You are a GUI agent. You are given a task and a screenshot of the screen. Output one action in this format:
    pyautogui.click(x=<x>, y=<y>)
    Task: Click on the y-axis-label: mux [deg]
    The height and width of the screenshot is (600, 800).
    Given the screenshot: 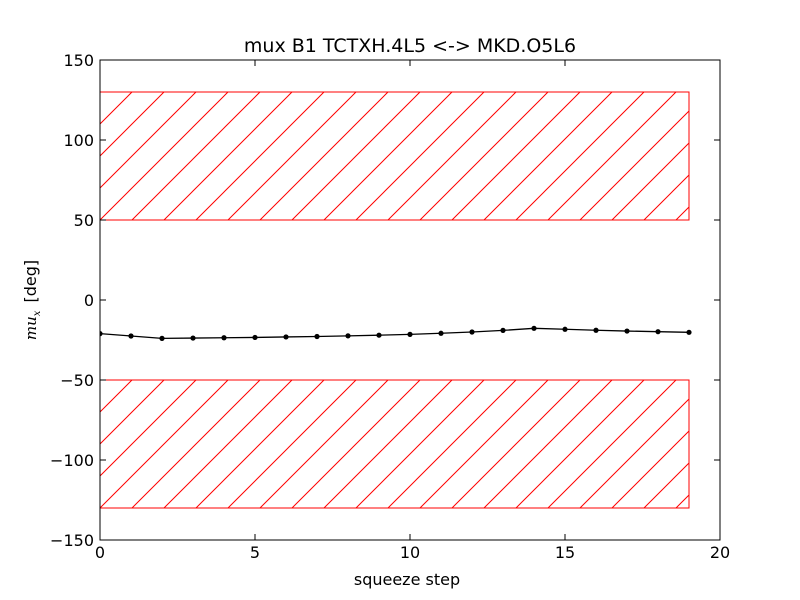 What is the action you would take?
    pyautogui.click(x=32, y=300)
    